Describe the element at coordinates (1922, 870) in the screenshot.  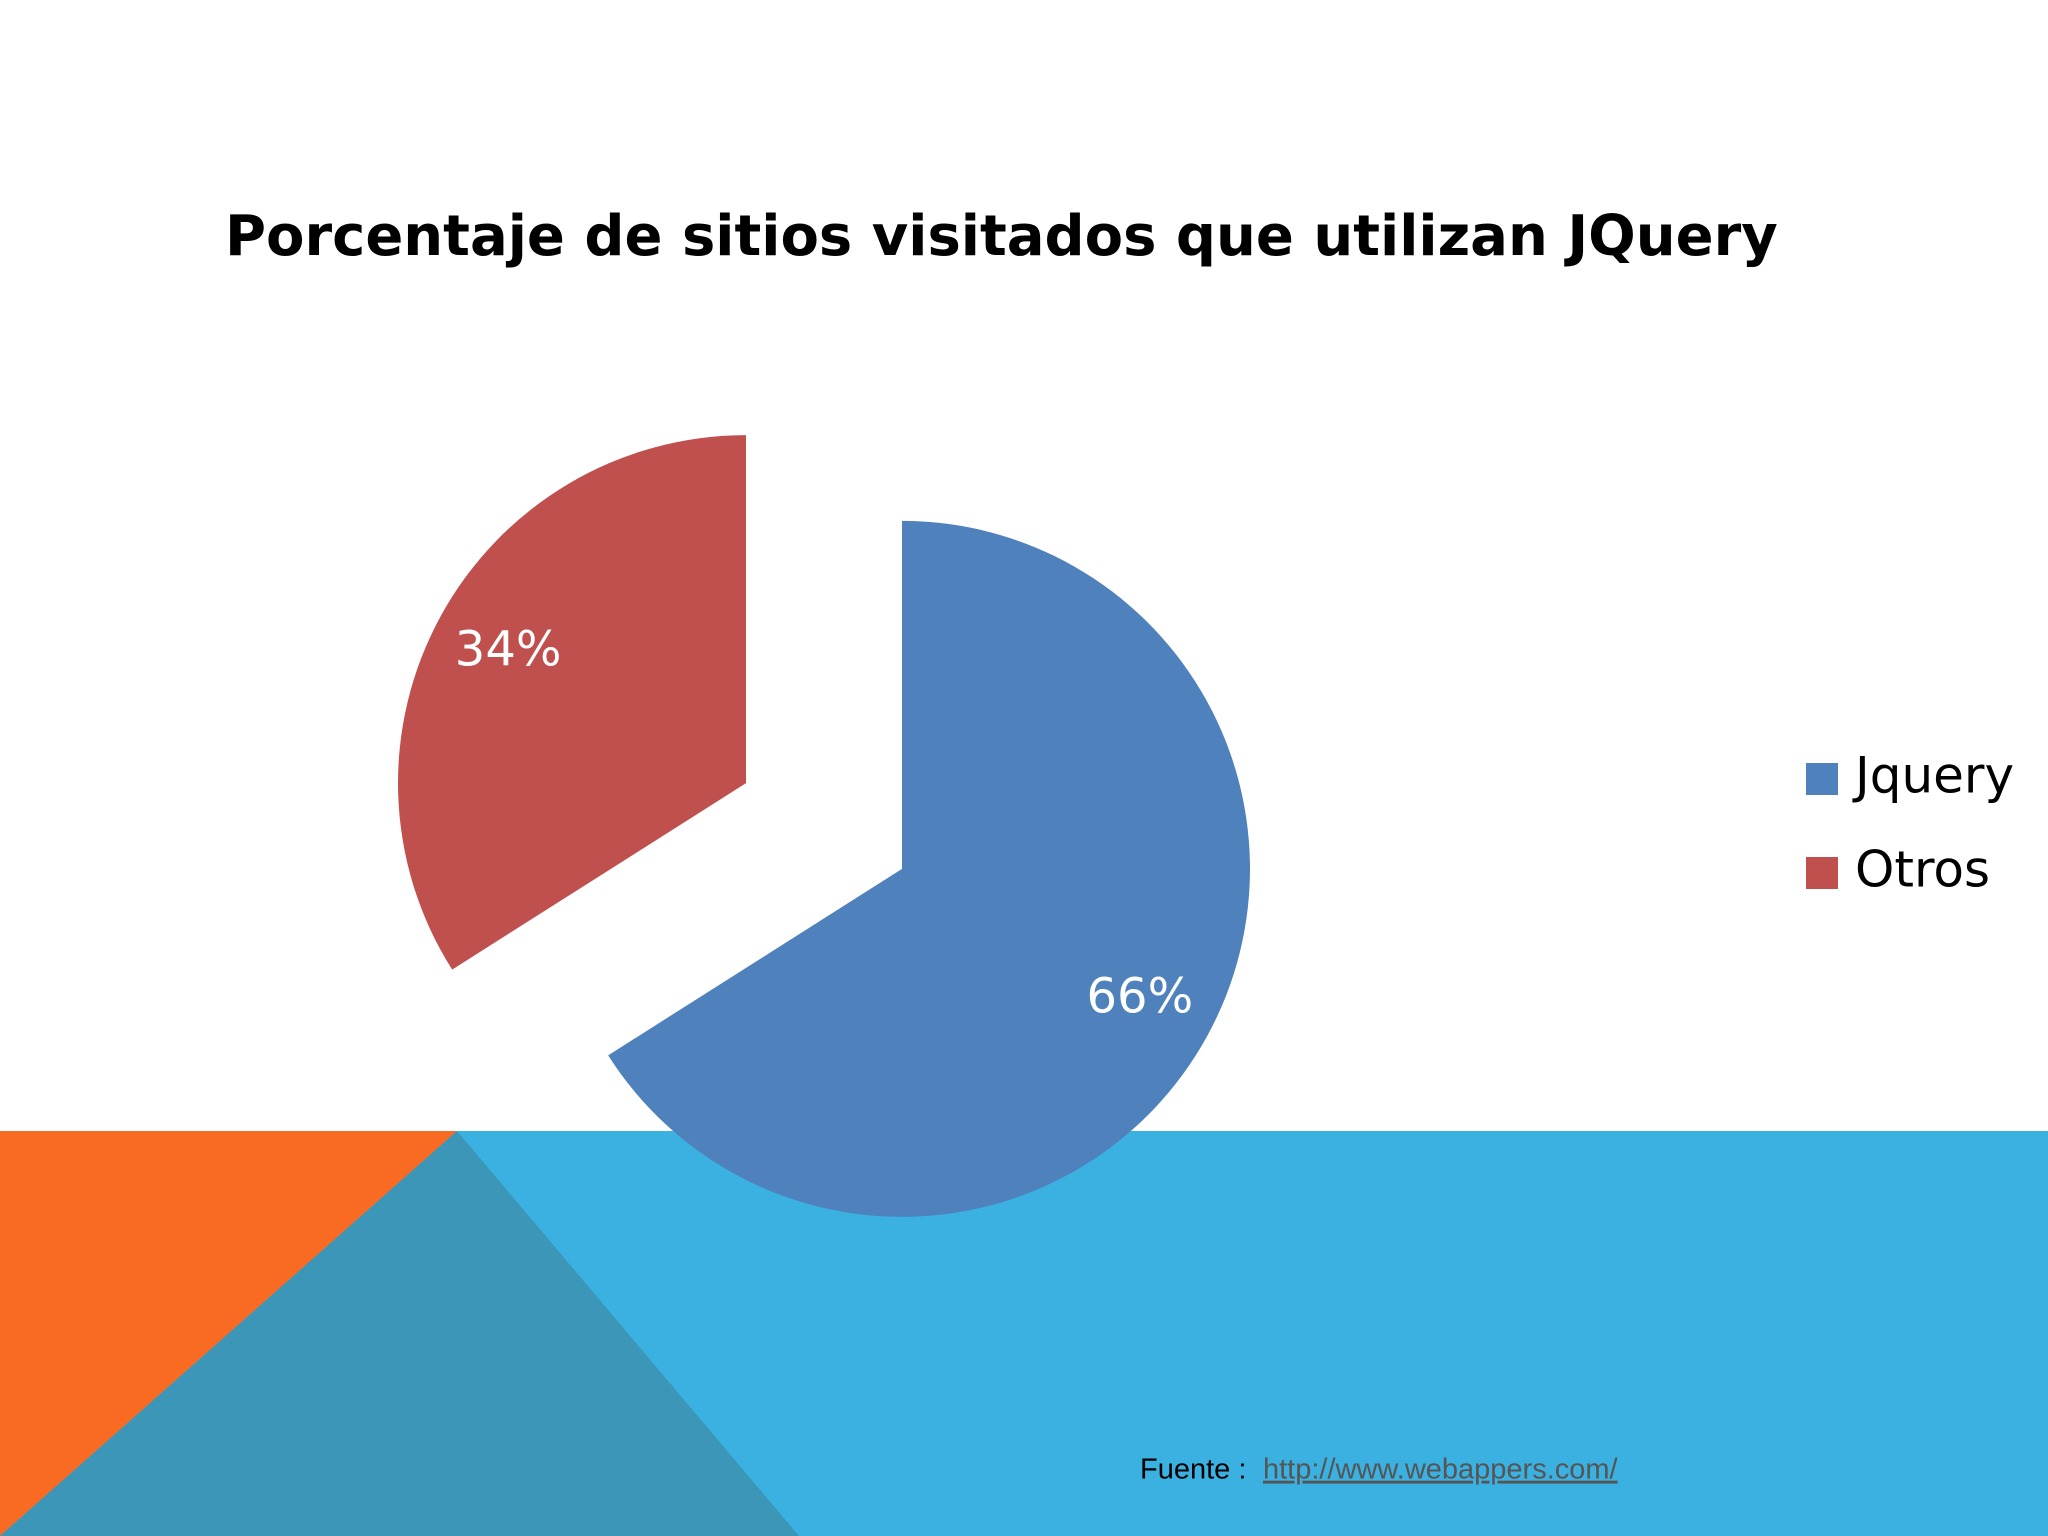
I see `legend-label: Otros` at that location.